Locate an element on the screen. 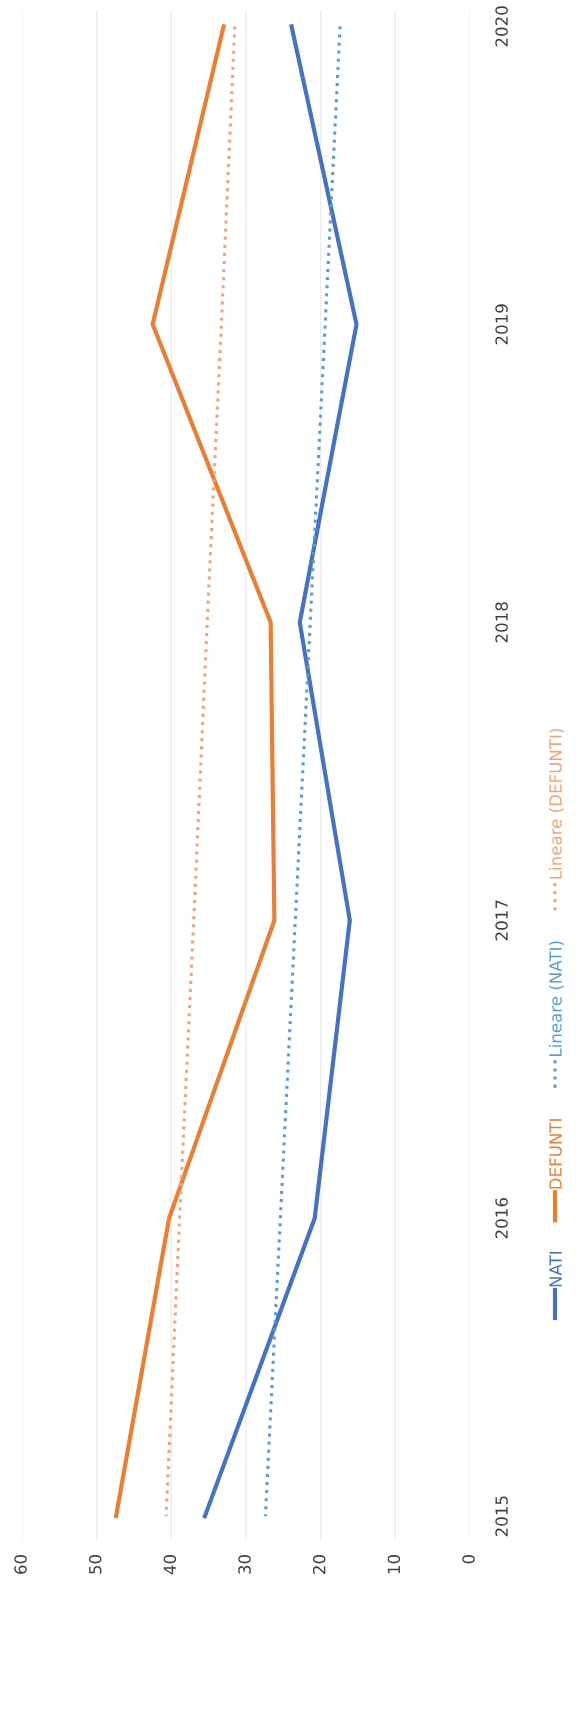 The height and width of the screenshot is (1725, 585). x-tick-label: 0 is located at coordinates (468, 1559).